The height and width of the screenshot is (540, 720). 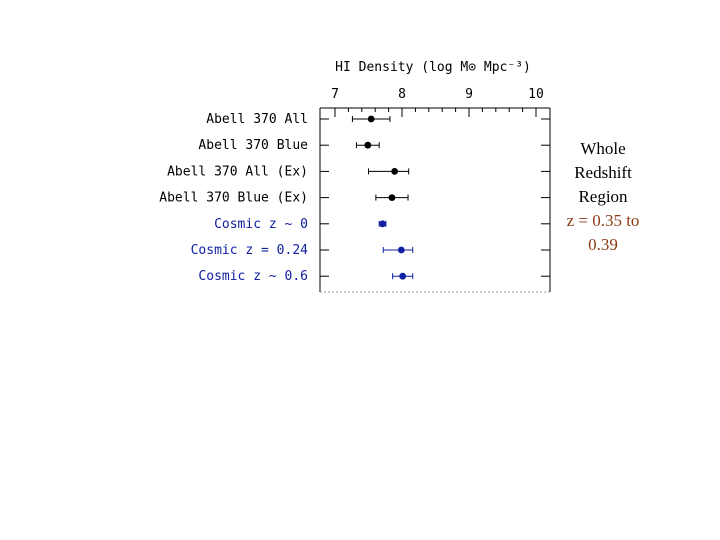 I want to click on x-tick-label: 8, so click(x=402, y=94).